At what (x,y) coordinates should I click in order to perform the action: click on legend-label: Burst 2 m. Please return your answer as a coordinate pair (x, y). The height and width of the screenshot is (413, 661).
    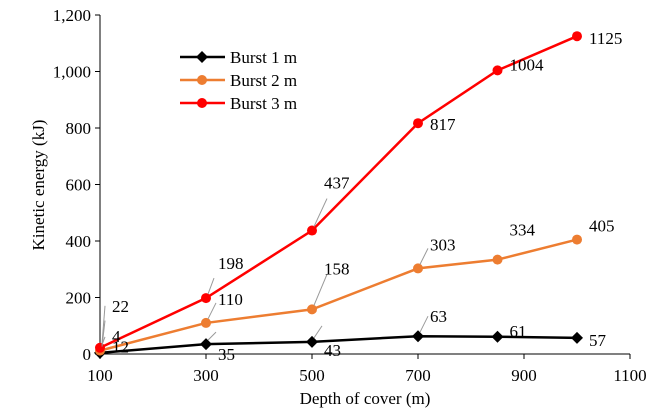
    Looking at the image, I should click on (263, 80).